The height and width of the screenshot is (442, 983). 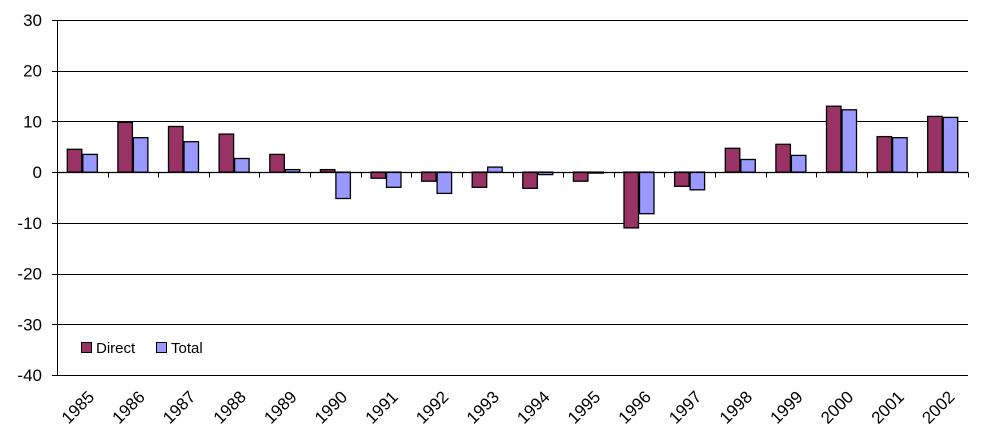 What do you see at coordinates (382, 407) in the screenshot?
I see `x-tick-label-1991: 1991` at bounding box center [382, 407].